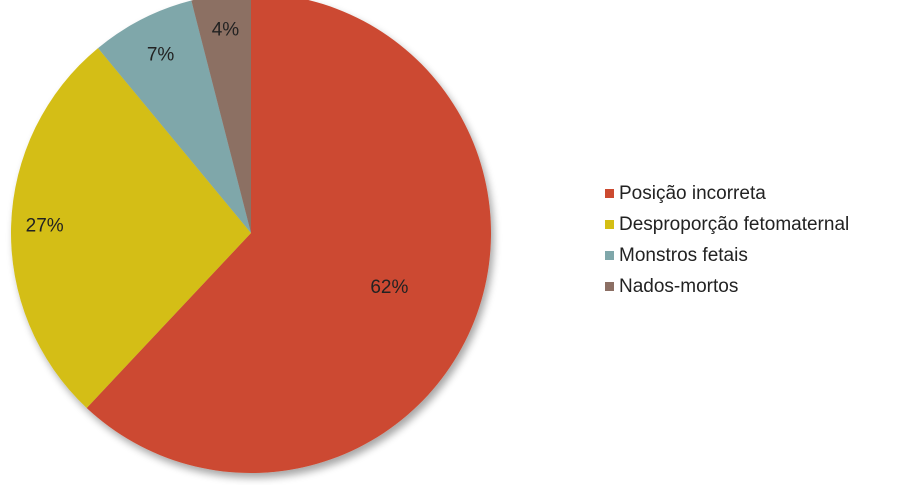 The image size is (911, 485). What do you see at coordinates (161, 55) in the screenshot?
I see `data-label-monstros-fetais: 7%` at bounding box center [161, 55].